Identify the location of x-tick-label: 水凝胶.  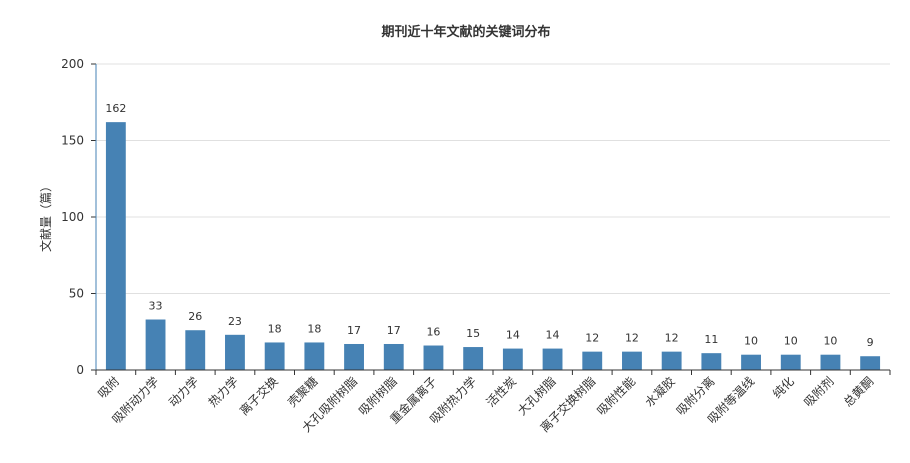
(660, 392).